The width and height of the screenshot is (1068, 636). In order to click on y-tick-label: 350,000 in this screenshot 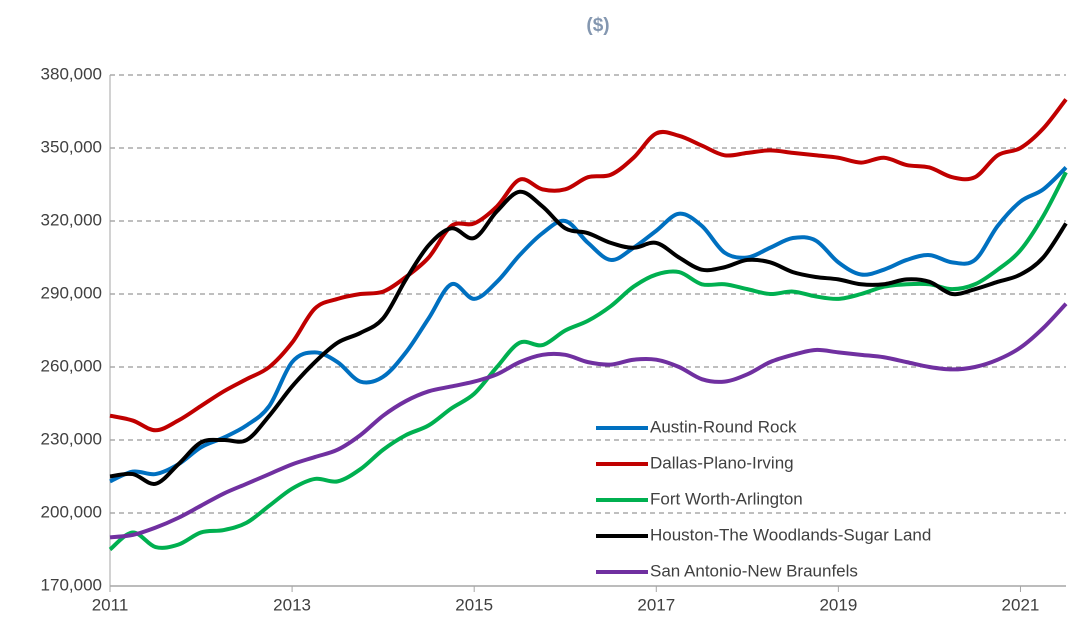, I will do `click(71, 146)`.